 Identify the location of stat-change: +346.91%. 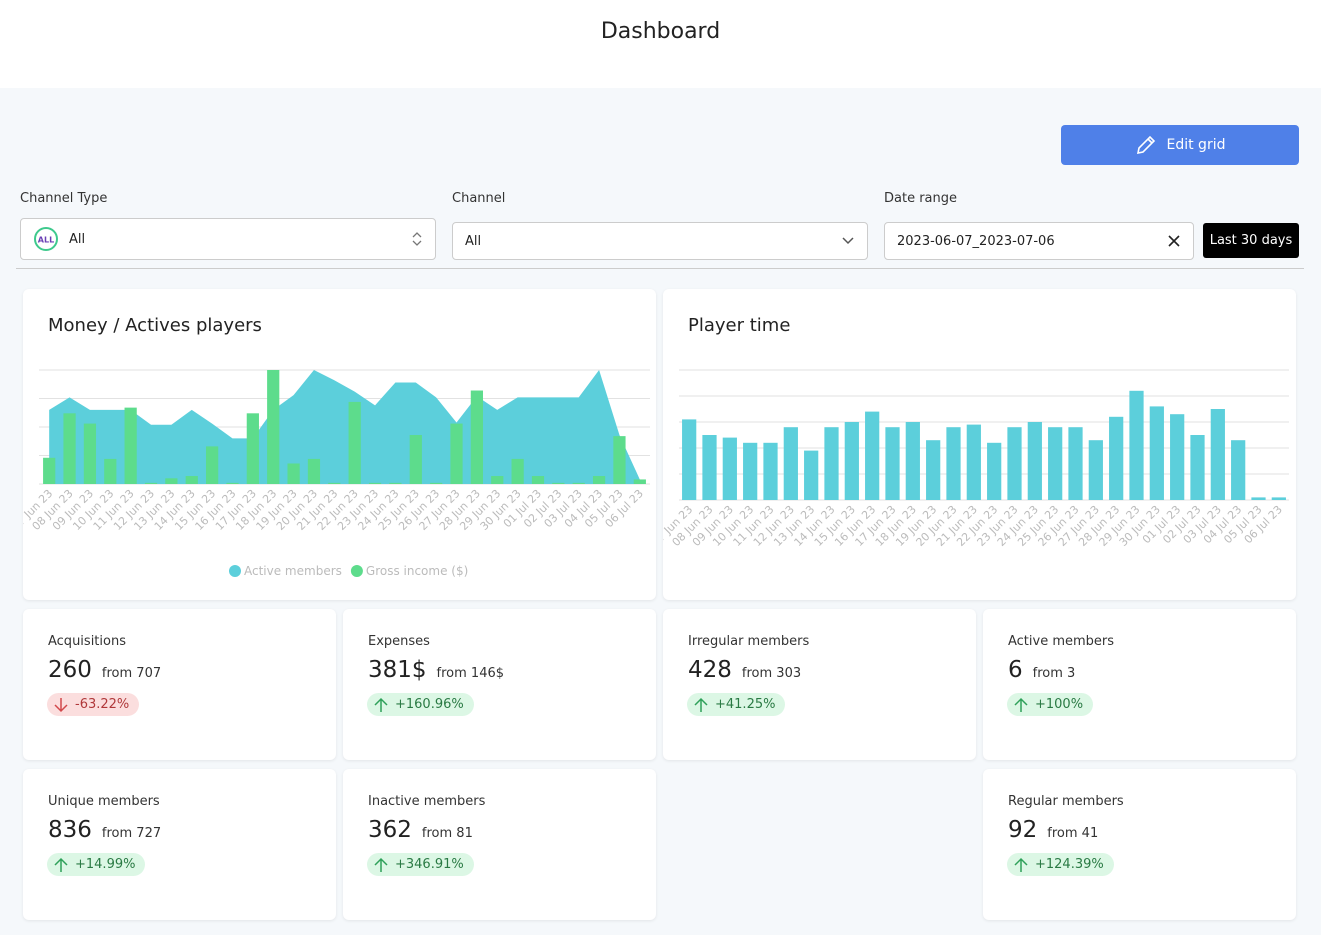
(420, 864).